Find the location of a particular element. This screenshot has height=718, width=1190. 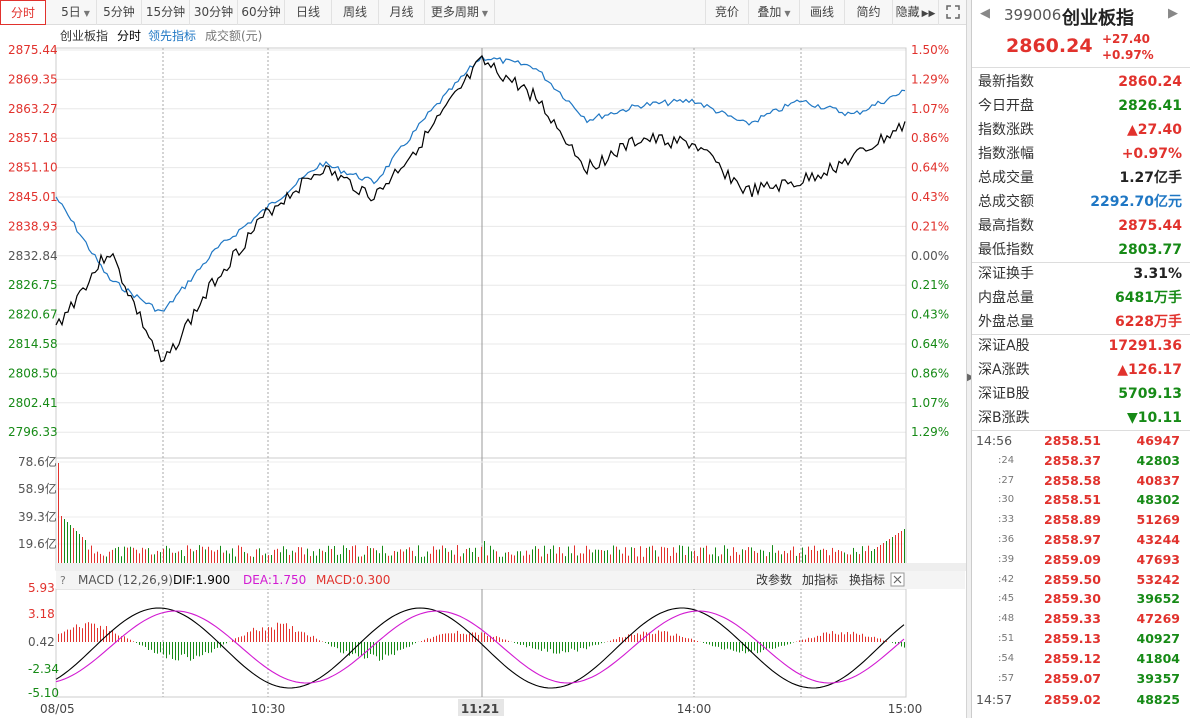

macd-tick-label: 3.18 is located at coordinates (41, 614).